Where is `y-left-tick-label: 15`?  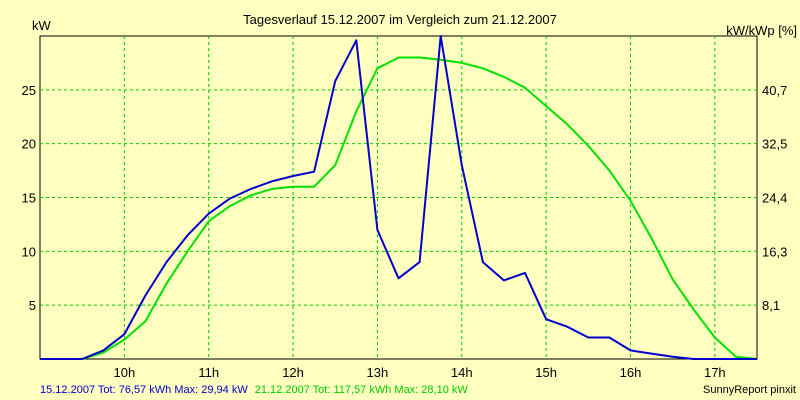
y-left-tick-label: 15 is located at coordinates (29, 198).